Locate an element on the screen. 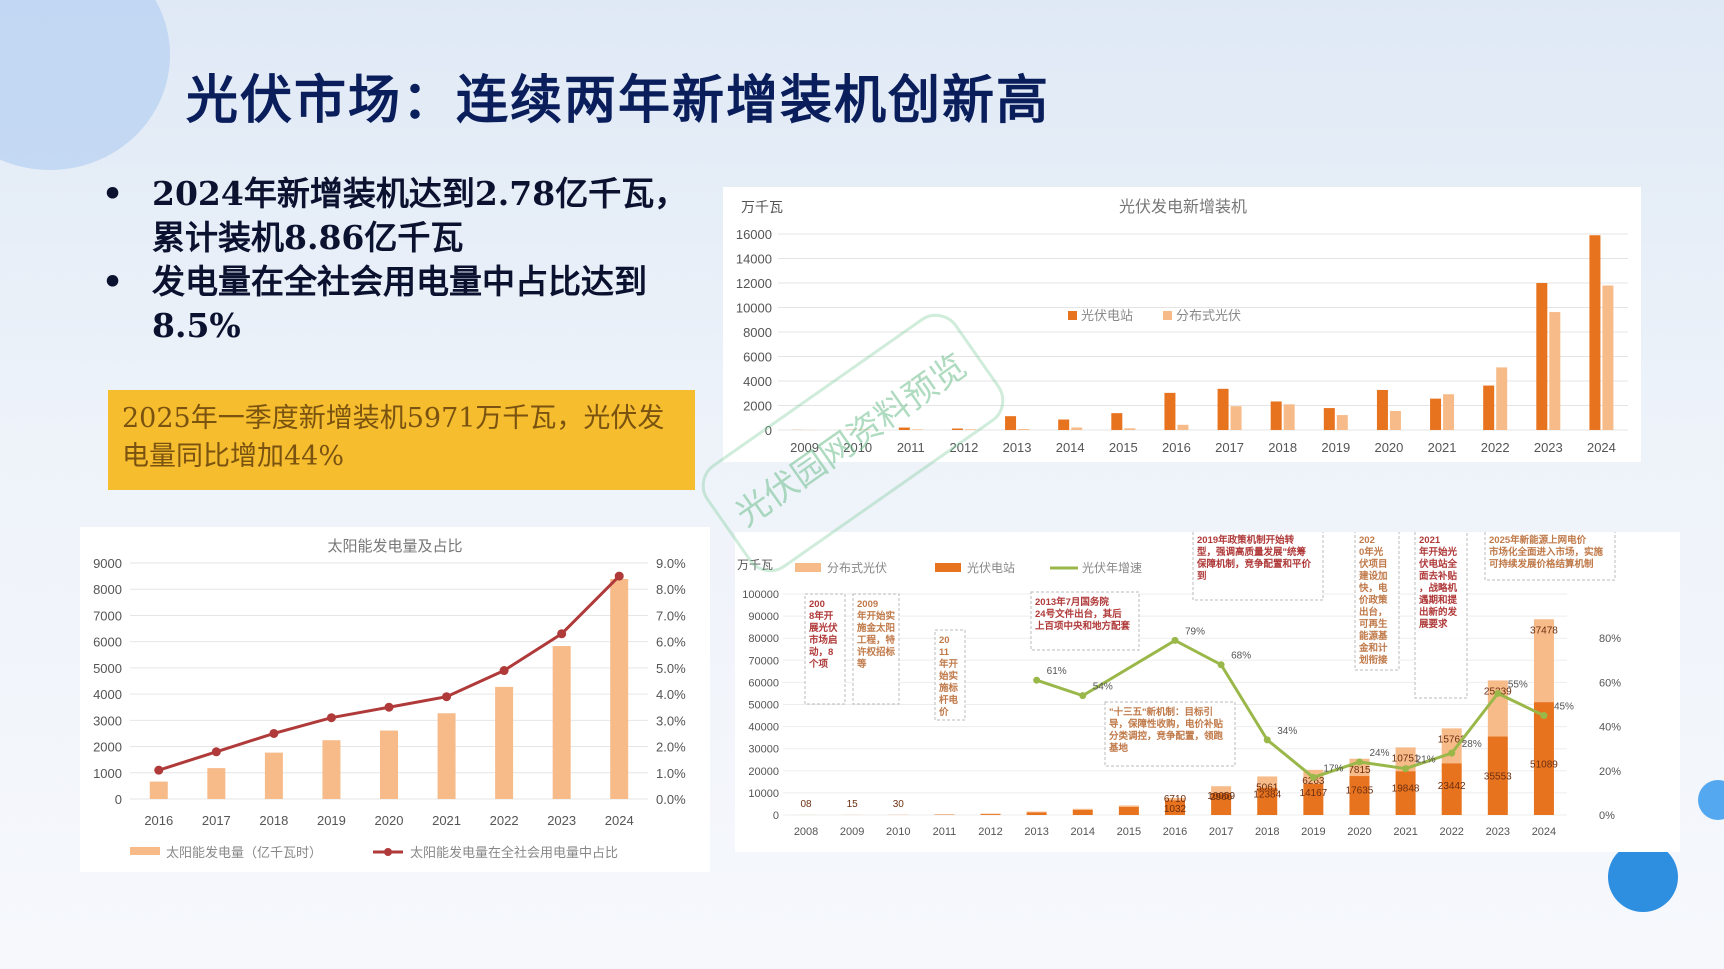 Image resolution: width=1724 pixels, height=969 pixels. chart1-xtick: 2022 is located at coordinates (1495, 447).